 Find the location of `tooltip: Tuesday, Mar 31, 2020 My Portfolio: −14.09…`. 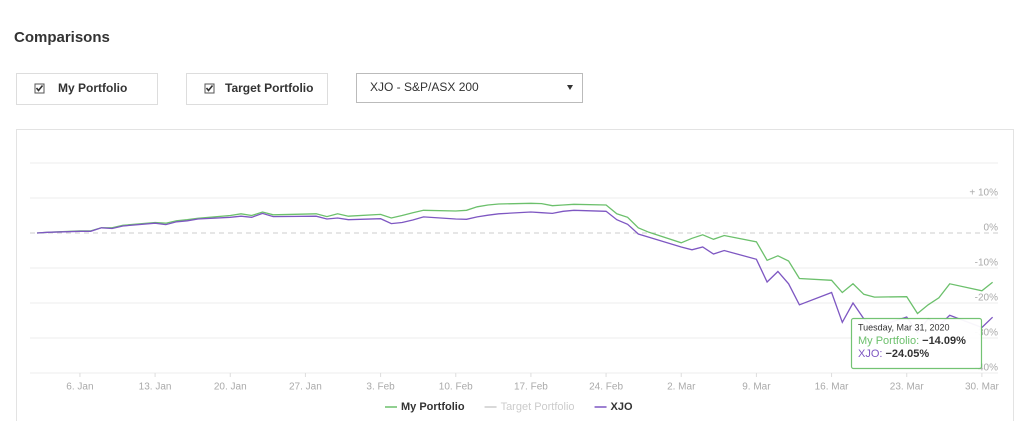

tooltip: Tuesday, Mar 31, 2020 My Portfolio: −14.09… is located at coordinates (916, 343).